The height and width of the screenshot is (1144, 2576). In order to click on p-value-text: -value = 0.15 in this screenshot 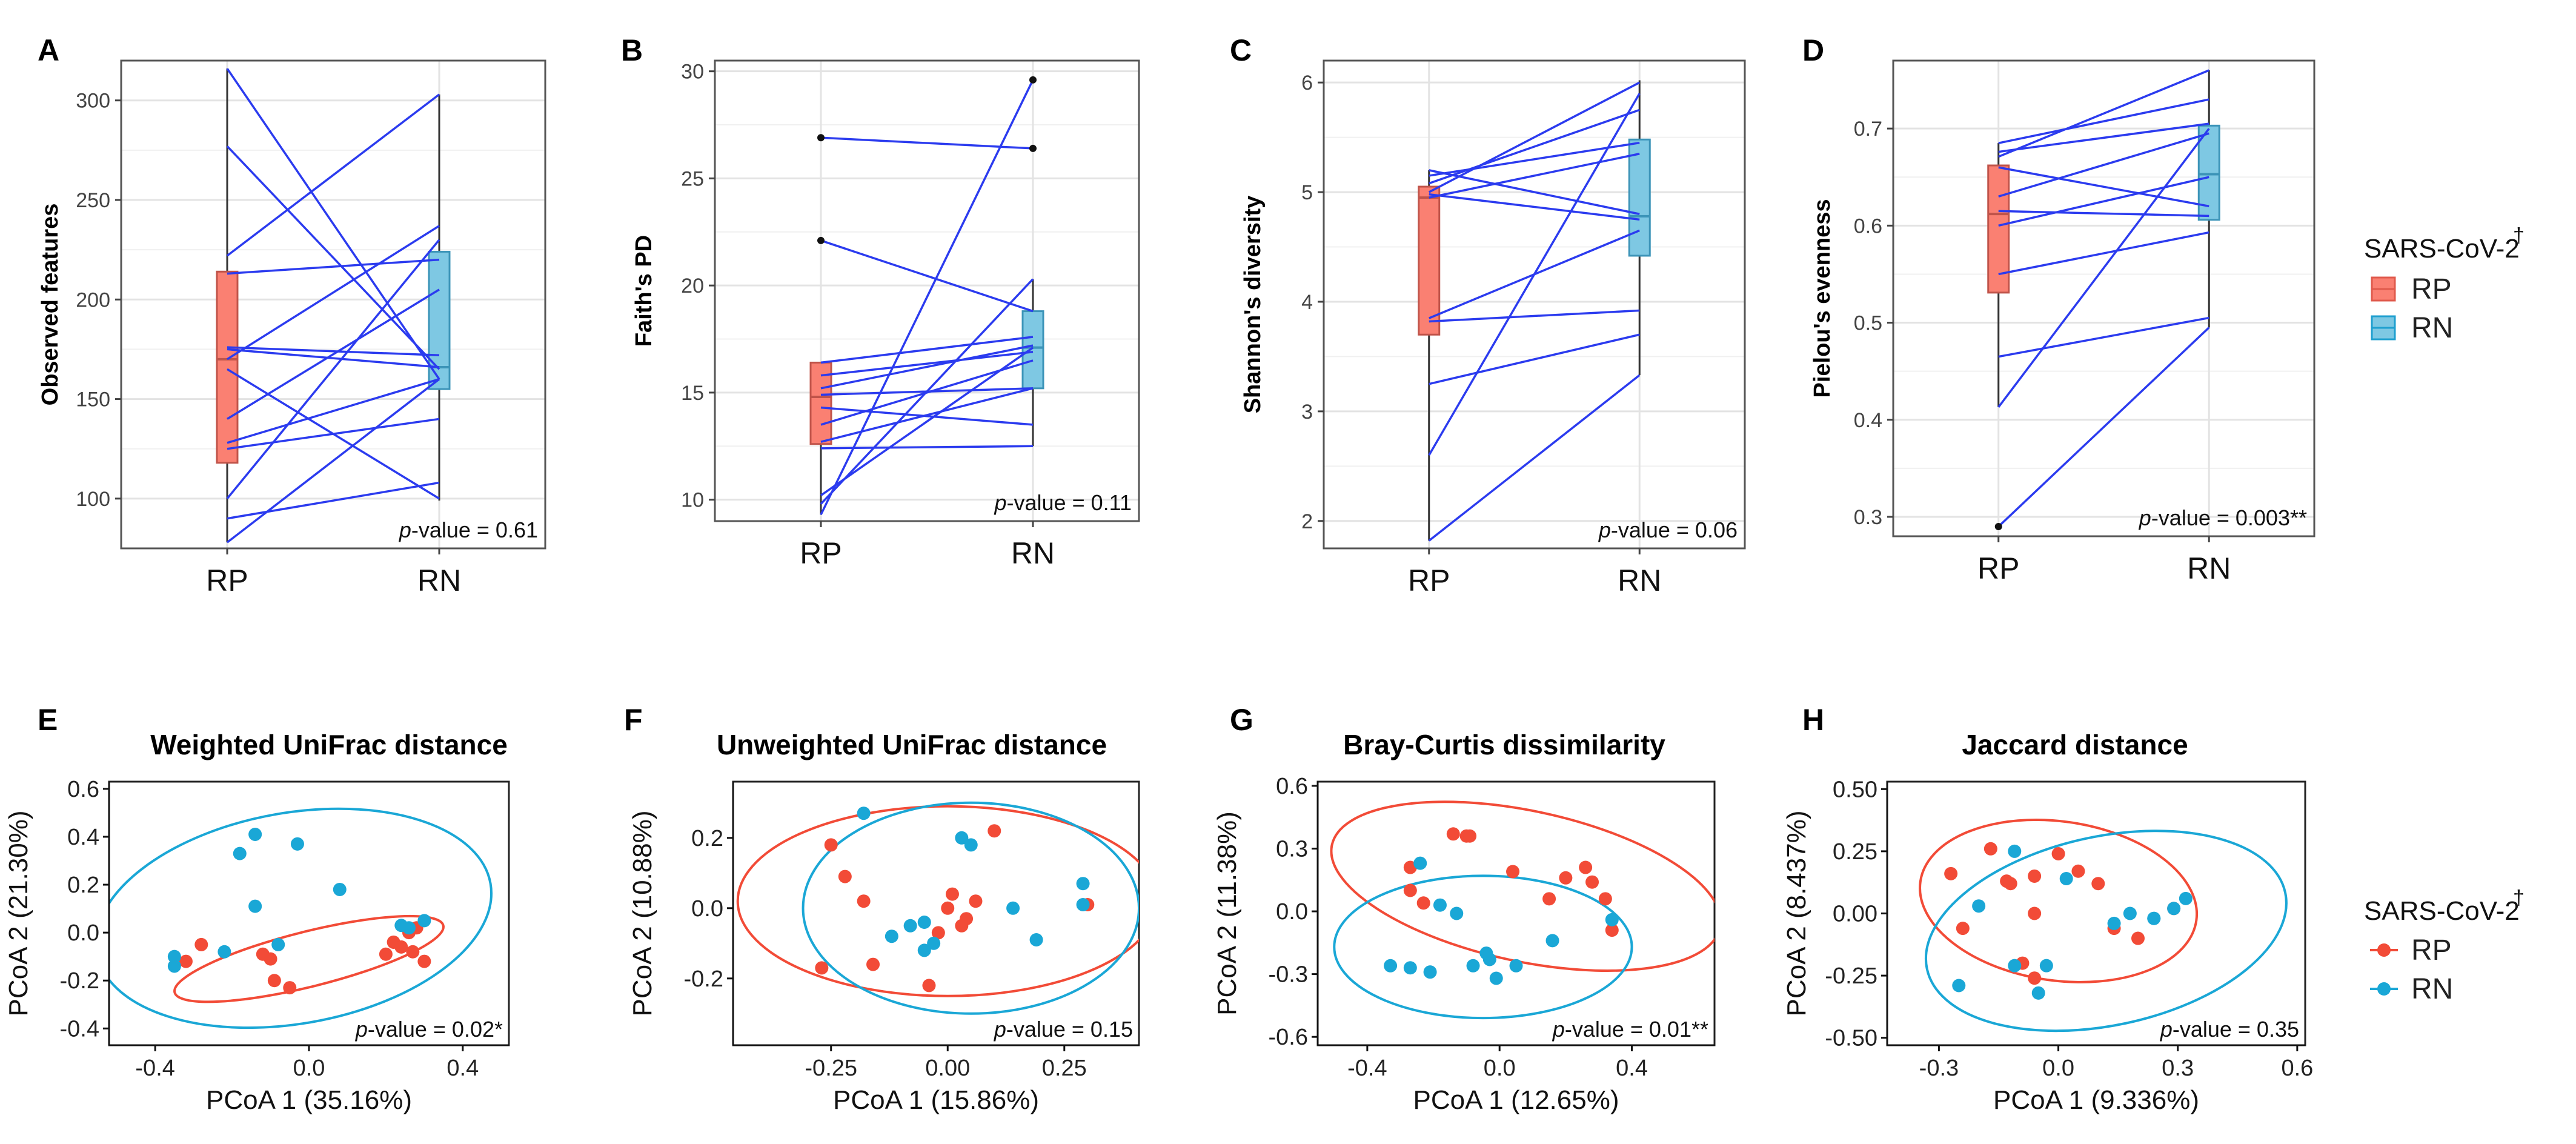, I will do `click(1069, 1030)`.